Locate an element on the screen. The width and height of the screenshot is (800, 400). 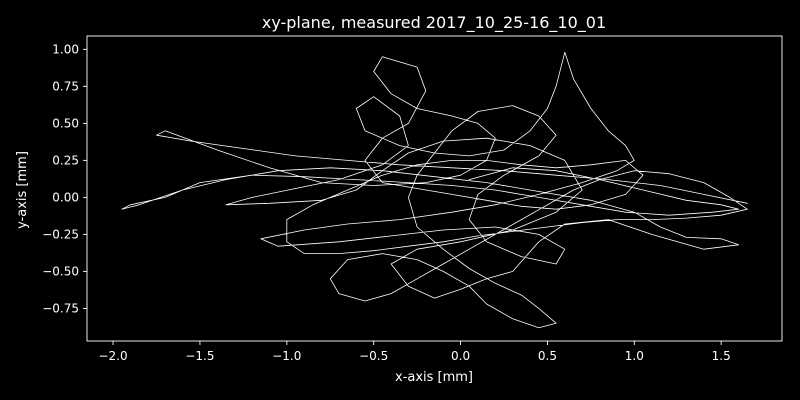
x-tick-label: 0.5 is located at coordinates (547, 356).